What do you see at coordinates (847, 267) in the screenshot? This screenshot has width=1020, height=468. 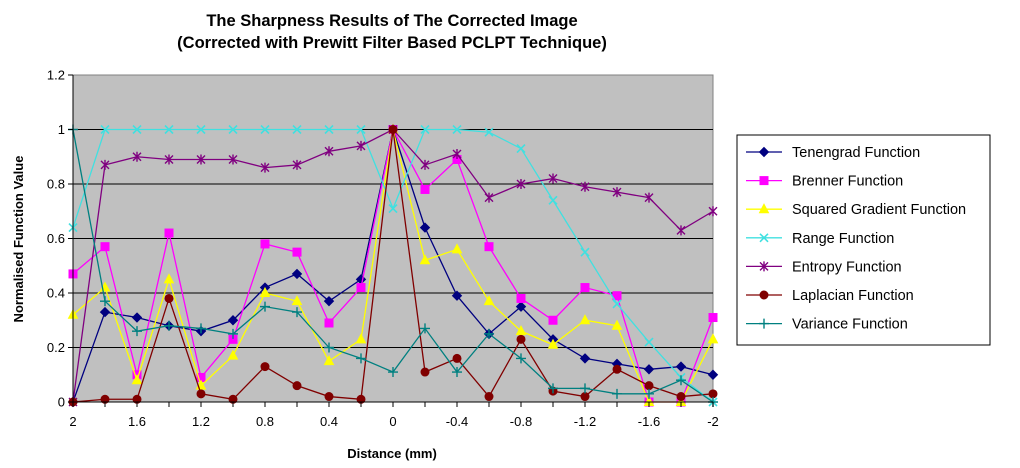 I see `legend-label: Entropy Function` at bounding box center [847, 267].